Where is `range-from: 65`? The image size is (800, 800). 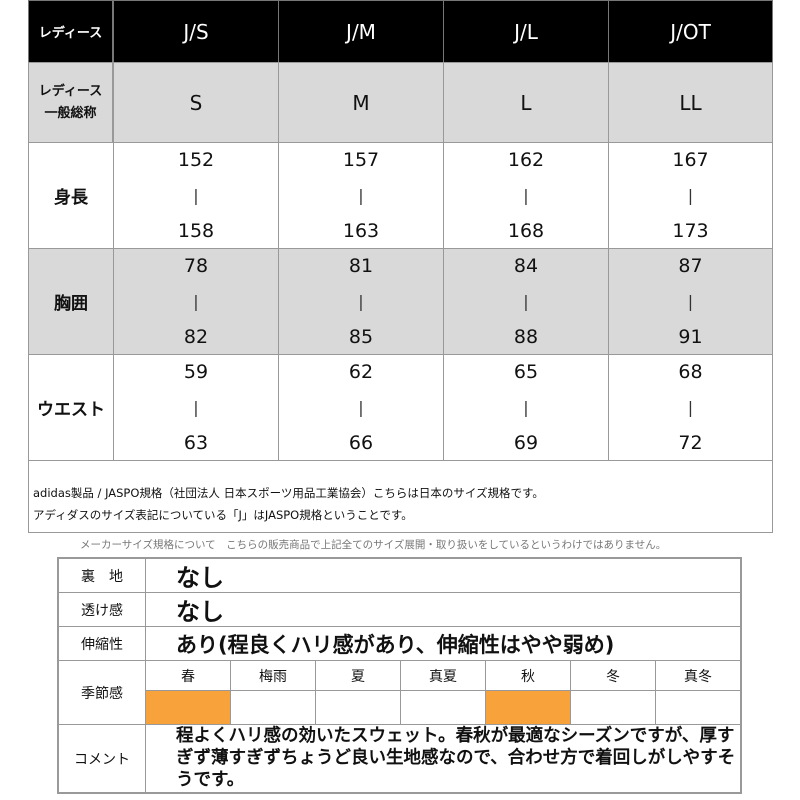 range-from: 65 is located at coordinates (526, 372).